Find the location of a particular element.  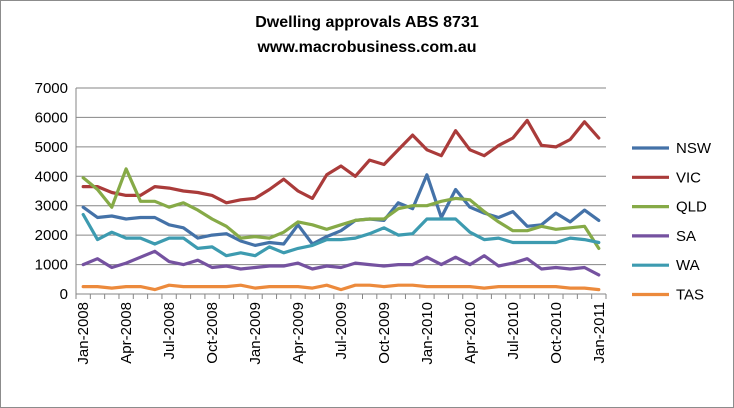

y-tick-label: 5000 is located at coordinates (51, 147).